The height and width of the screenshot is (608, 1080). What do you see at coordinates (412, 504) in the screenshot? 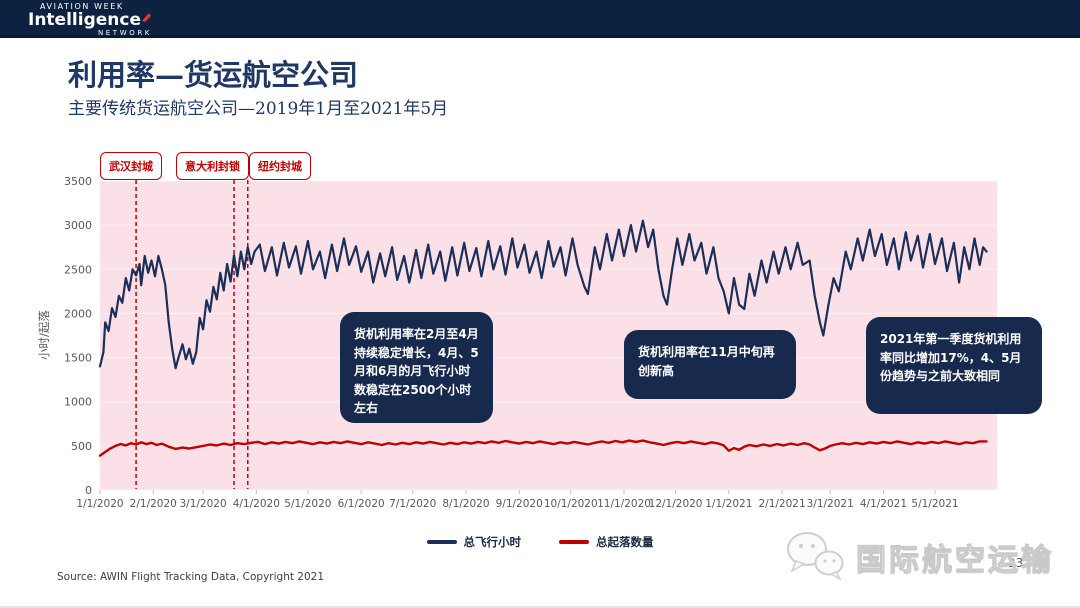
I see `x-tick-label: 7/1/2020` at bounding box center [412, 504].